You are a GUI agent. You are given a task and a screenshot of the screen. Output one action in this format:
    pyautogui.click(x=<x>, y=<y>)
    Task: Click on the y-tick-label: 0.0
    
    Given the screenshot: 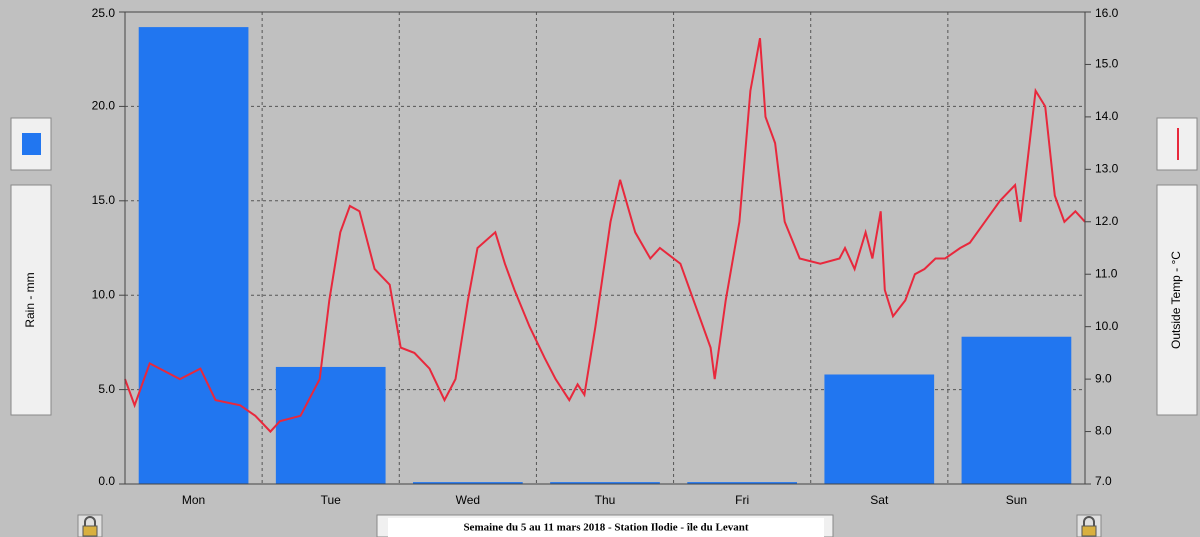 What is the action you would take?
    pyautogui.click(x=106, y=481)
    